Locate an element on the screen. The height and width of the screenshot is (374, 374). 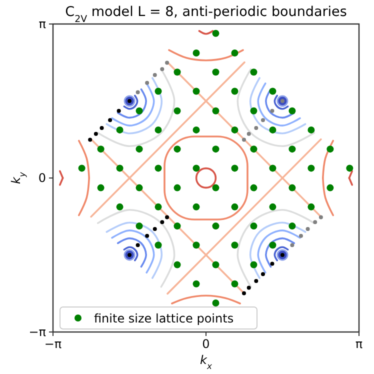
chart-title: C$_{2V}$ model L = 8, anti-periodic boundaries is located at coordinates (206, 14).